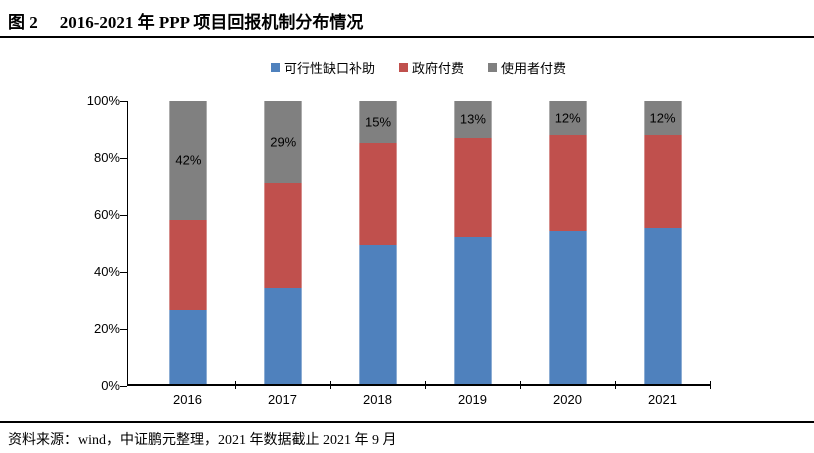 The height and width of the screenshot is (453, 814). Describe the element at coordinates (329, 68) in the screenshot. I see `legend-label: 可行性缺口补助` at that location.